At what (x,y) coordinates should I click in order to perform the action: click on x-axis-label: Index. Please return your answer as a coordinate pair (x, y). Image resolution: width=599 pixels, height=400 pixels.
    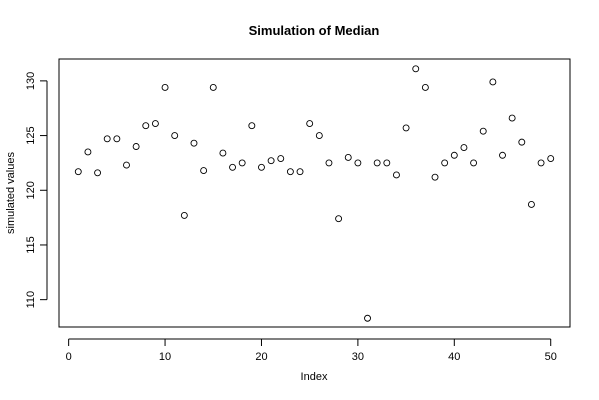
    Looking at the image, I should click on (314, 377).